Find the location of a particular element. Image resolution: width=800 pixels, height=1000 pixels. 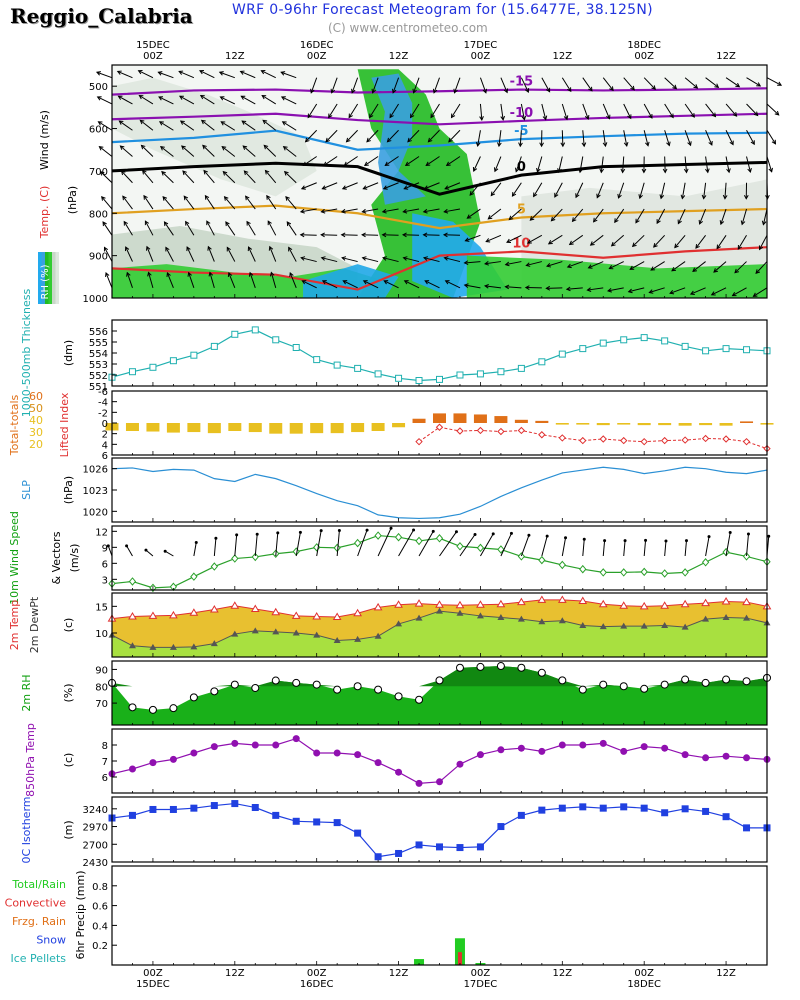

thickness-ytick-label: 554 is located at coordinates (98, 354).